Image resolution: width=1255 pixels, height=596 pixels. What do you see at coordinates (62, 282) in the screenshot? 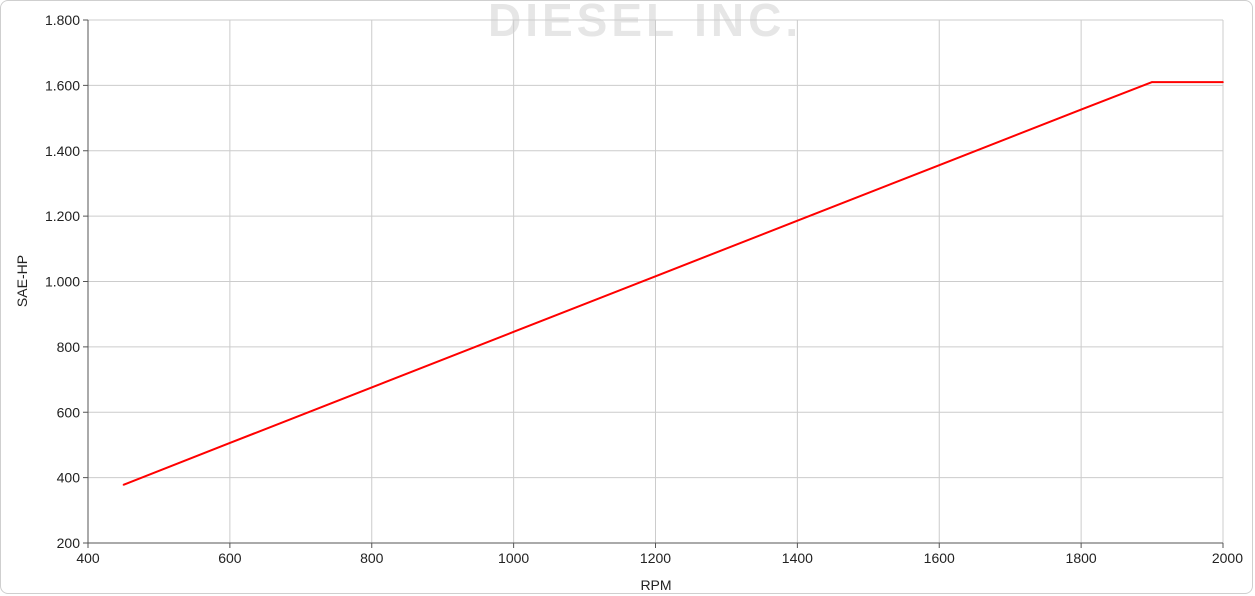
I see `y-tick-label: 1.000` at bounding box center [62, 282].